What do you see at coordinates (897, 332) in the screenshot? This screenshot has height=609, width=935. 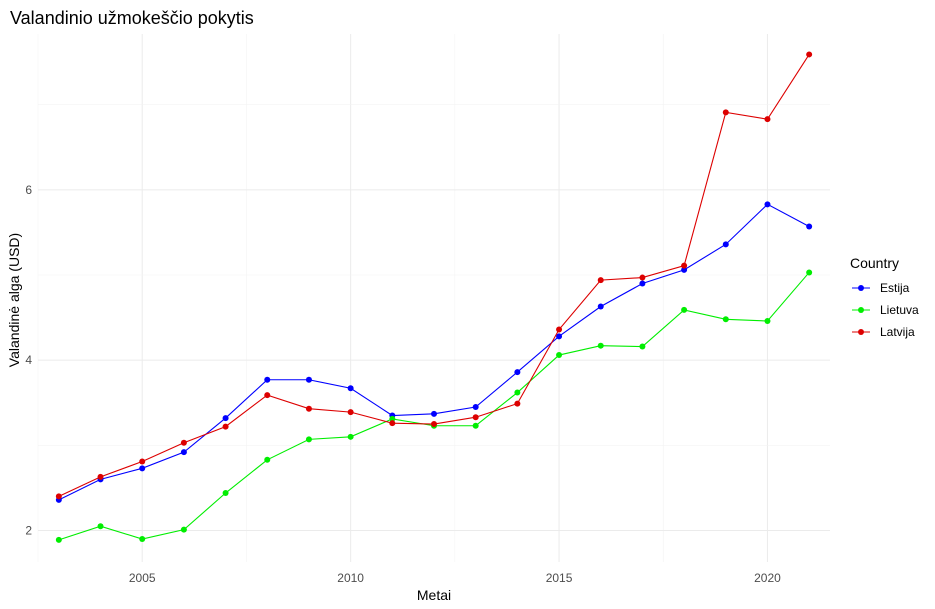 I see `legend-label: Latvija` at bounding box center [897, 332].